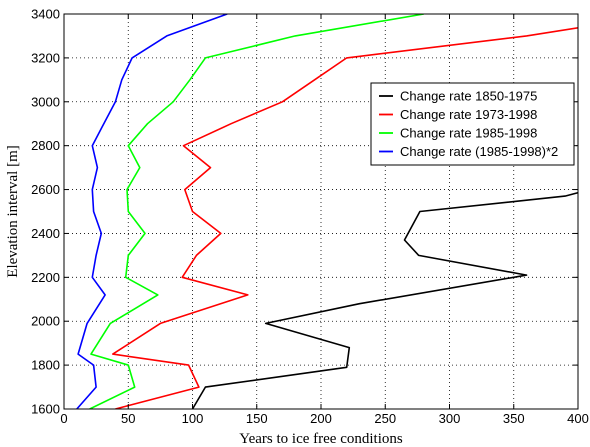 Image resolution: width=590 pixels, height=447 pixels. I want to click on y-tick-label: 1800, so click(45, 365).